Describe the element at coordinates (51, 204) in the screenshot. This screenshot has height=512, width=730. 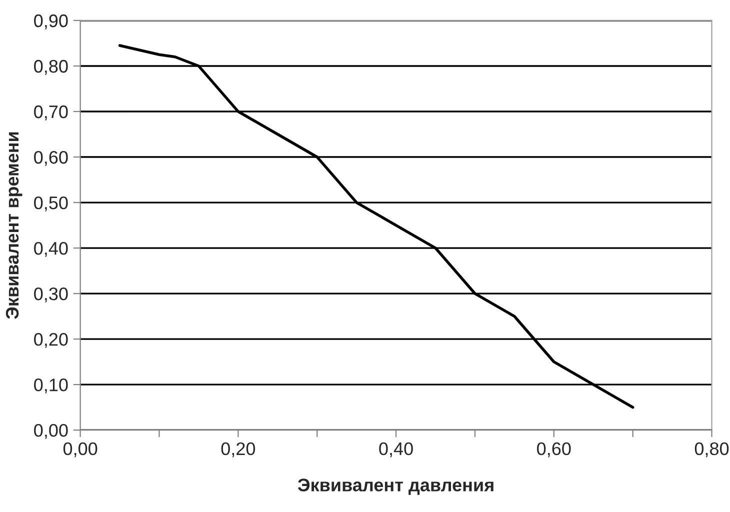
I see `y-tick-label: 0,50` at that location.